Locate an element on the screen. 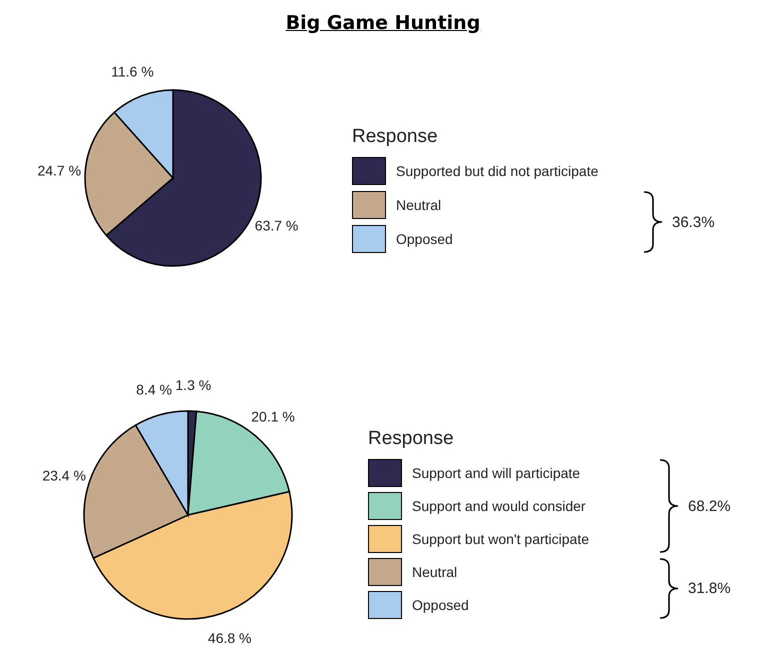 The width and height of the screenshot is (766, 664). text: 31.8% is located at coordinates (709, 588).